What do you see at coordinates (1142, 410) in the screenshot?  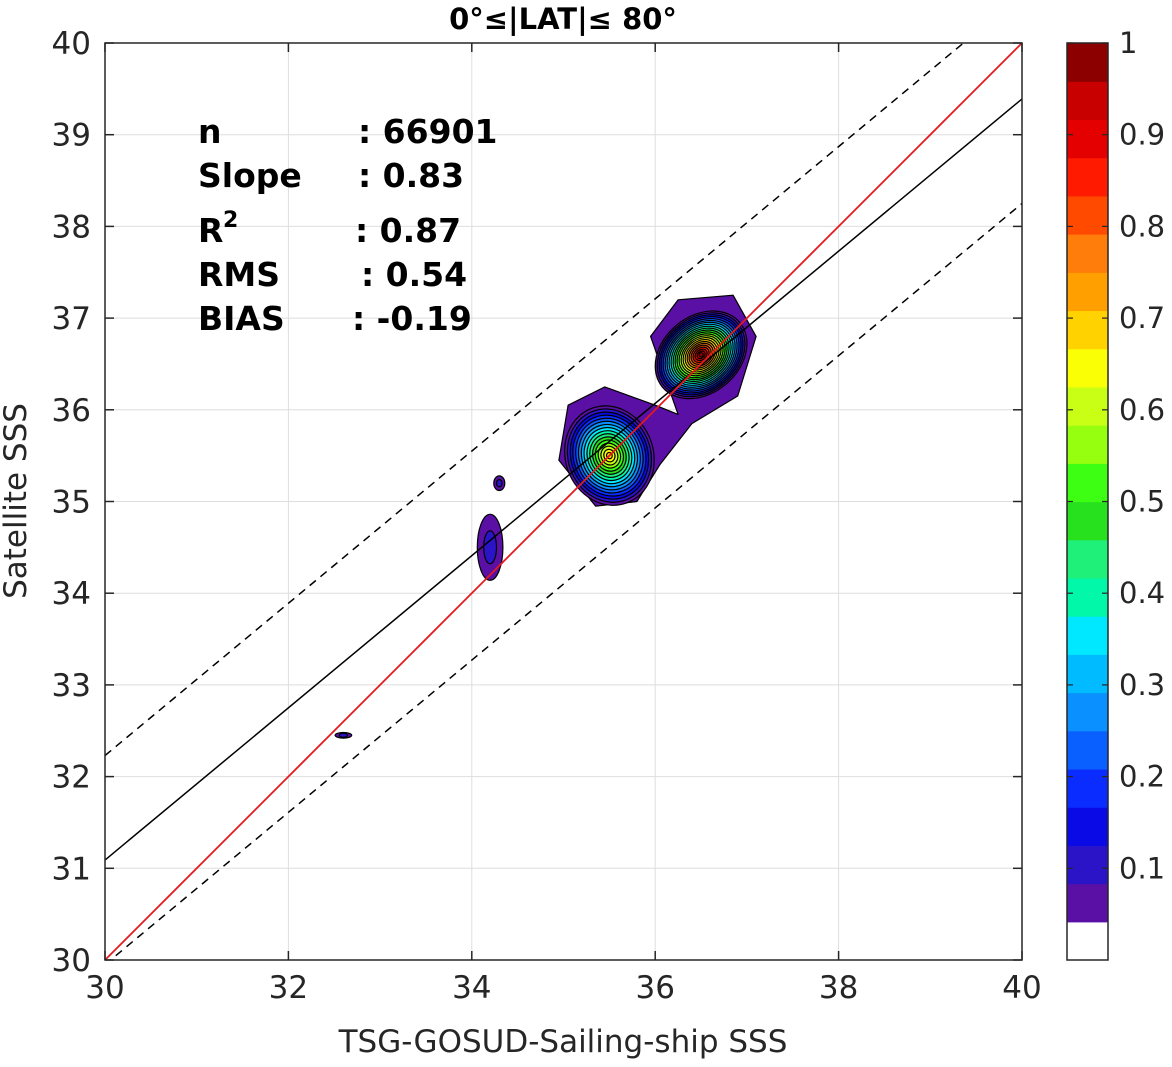 I see `colorbar-tick-label: 0.6` at bounding box center [1142, 410].